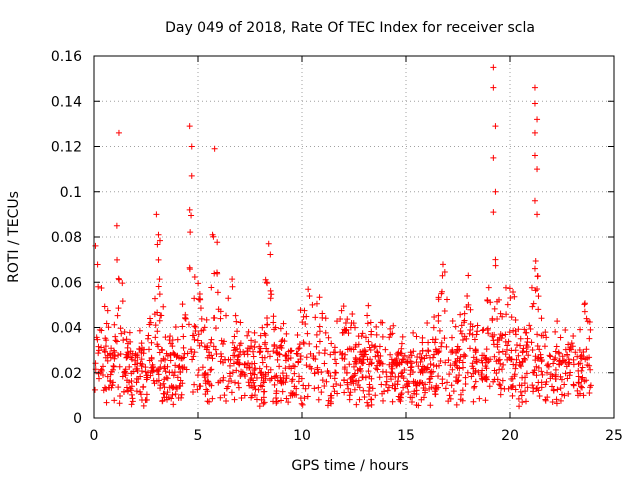  I want to click on y-tick-label: 0.06, so click(66, 283).